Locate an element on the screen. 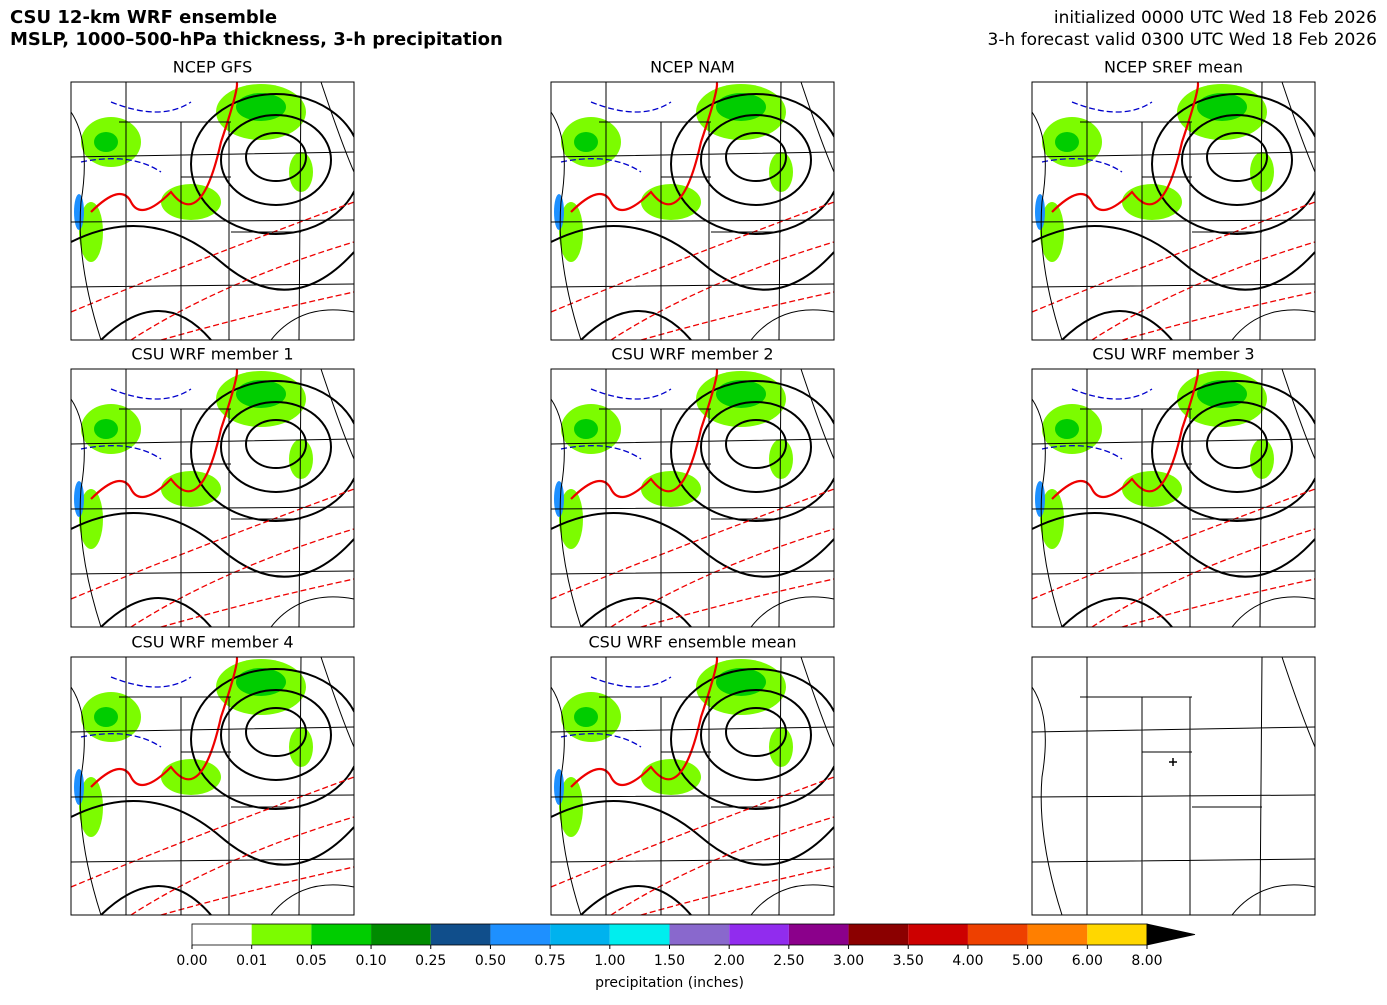  colorbar-tick-label: 2.50 is located at coordinates (788, 961).